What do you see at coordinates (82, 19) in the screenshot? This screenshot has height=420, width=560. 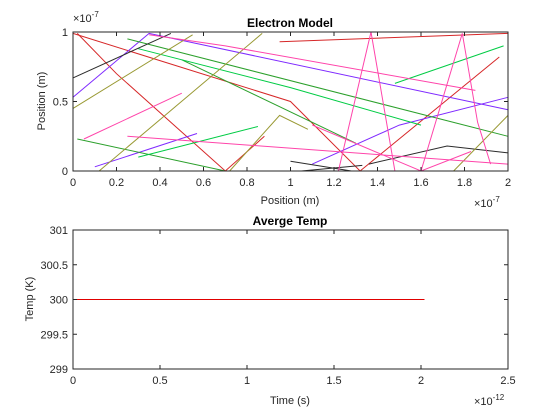 I see `electron-y-exponent-base: ×10` at bounding box center [82, 19].